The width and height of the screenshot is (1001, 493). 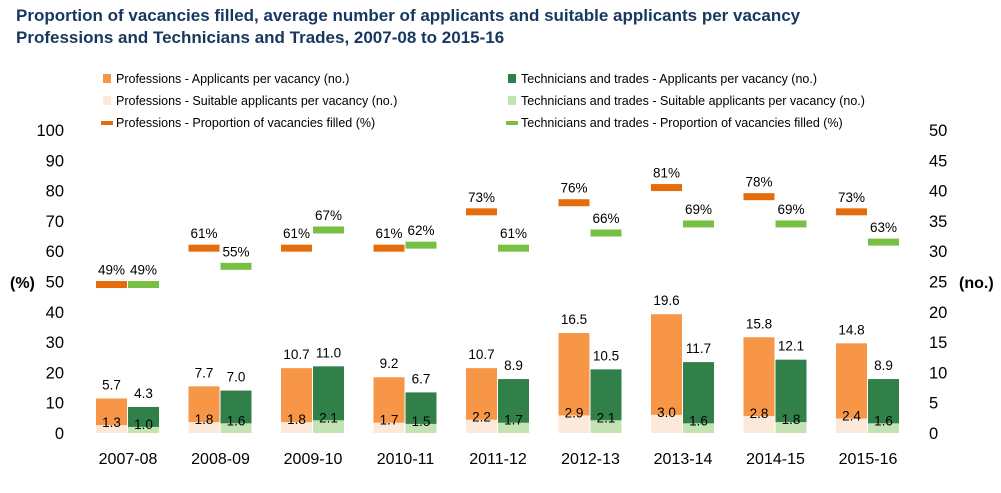 I want to click on proportion-label-trades: 55%, so click(x=235, y=251).